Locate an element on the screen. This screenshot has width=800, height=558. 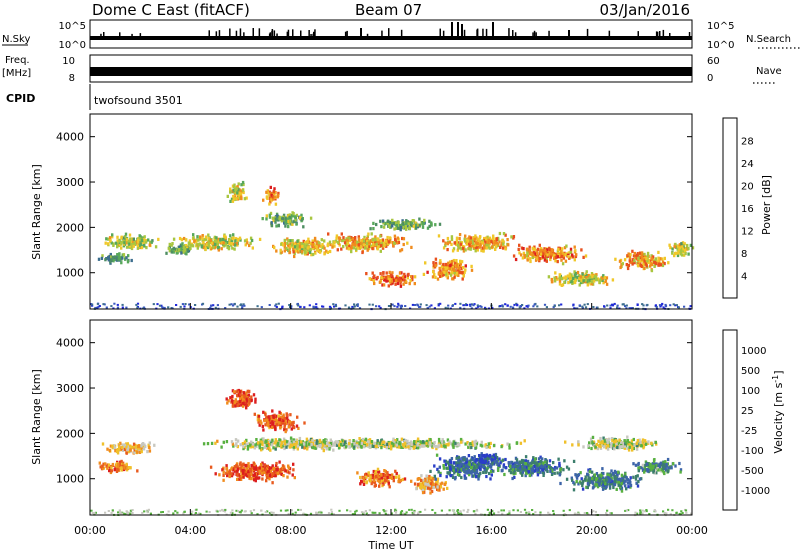
colorbar-tick-label: 28 is located at coordinates (747, 142).